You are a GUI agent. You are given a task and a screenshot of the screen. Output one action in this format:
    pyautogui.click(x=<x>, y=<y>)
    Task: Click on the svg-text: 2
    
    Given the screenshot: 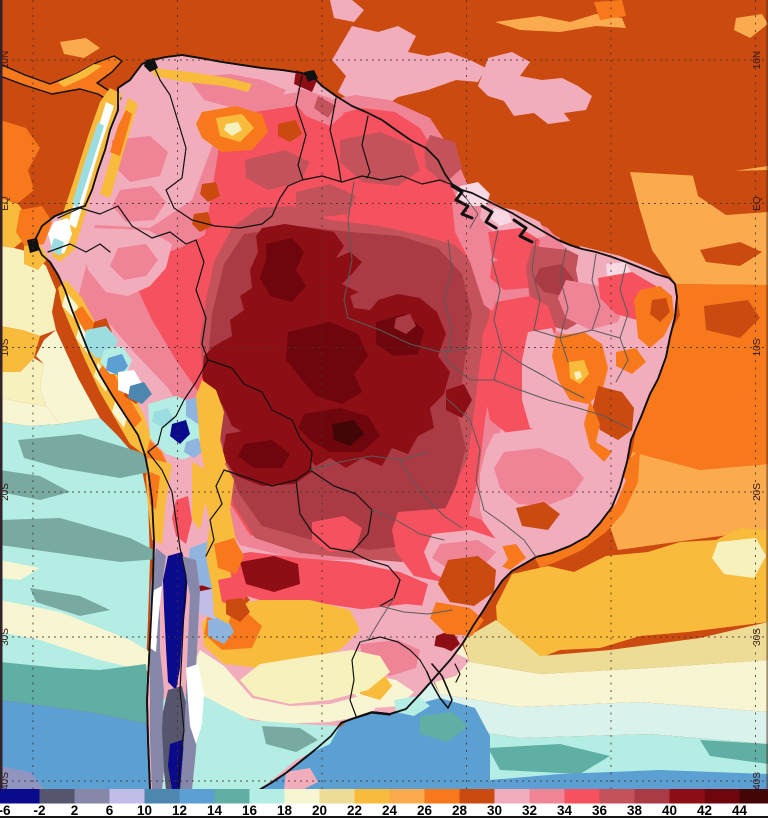 What is the action you would take?
    pyautogui.click(x=75, y=810)
    